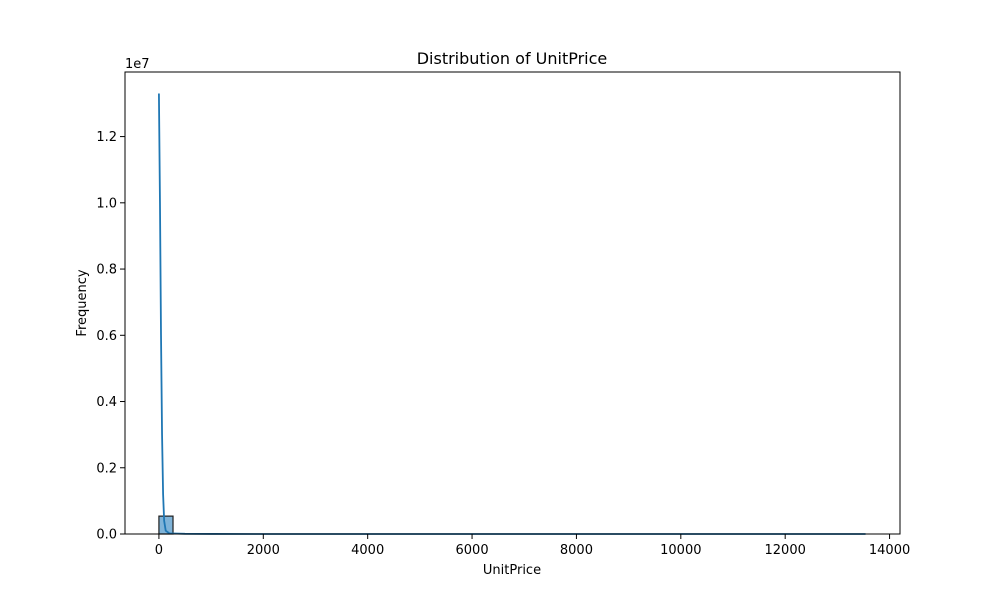 This screenshot has width=1000, height=600. What do you see at coordinates (159, 550) in the screenshot?
I see `x-tick-label: 0` at bounding box center [159, 550].